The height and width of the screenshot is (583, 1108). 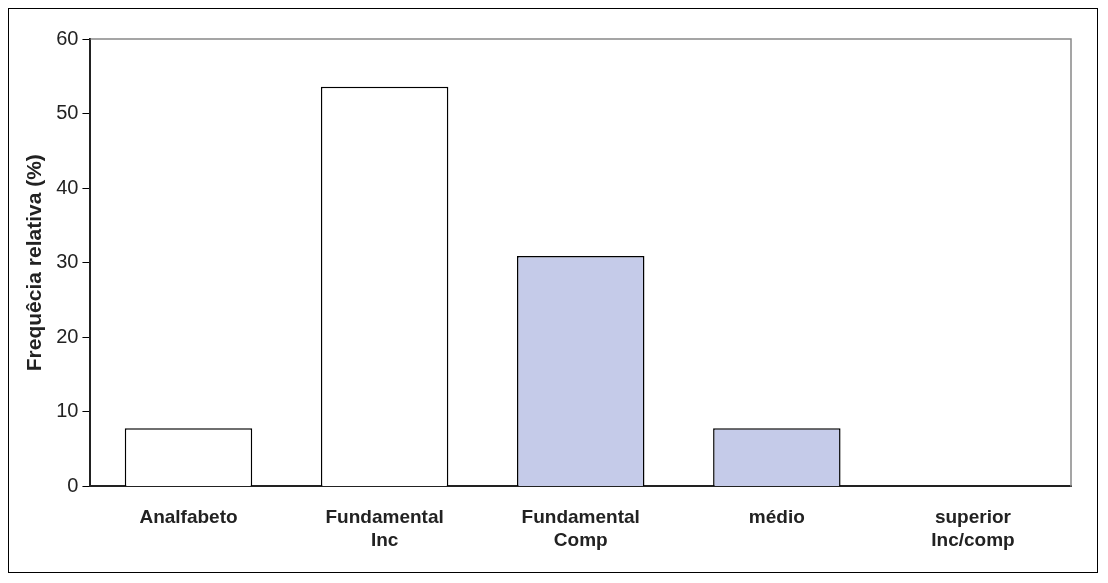 I want to click on x-tick-label: médio, so click(x=776, y=517).